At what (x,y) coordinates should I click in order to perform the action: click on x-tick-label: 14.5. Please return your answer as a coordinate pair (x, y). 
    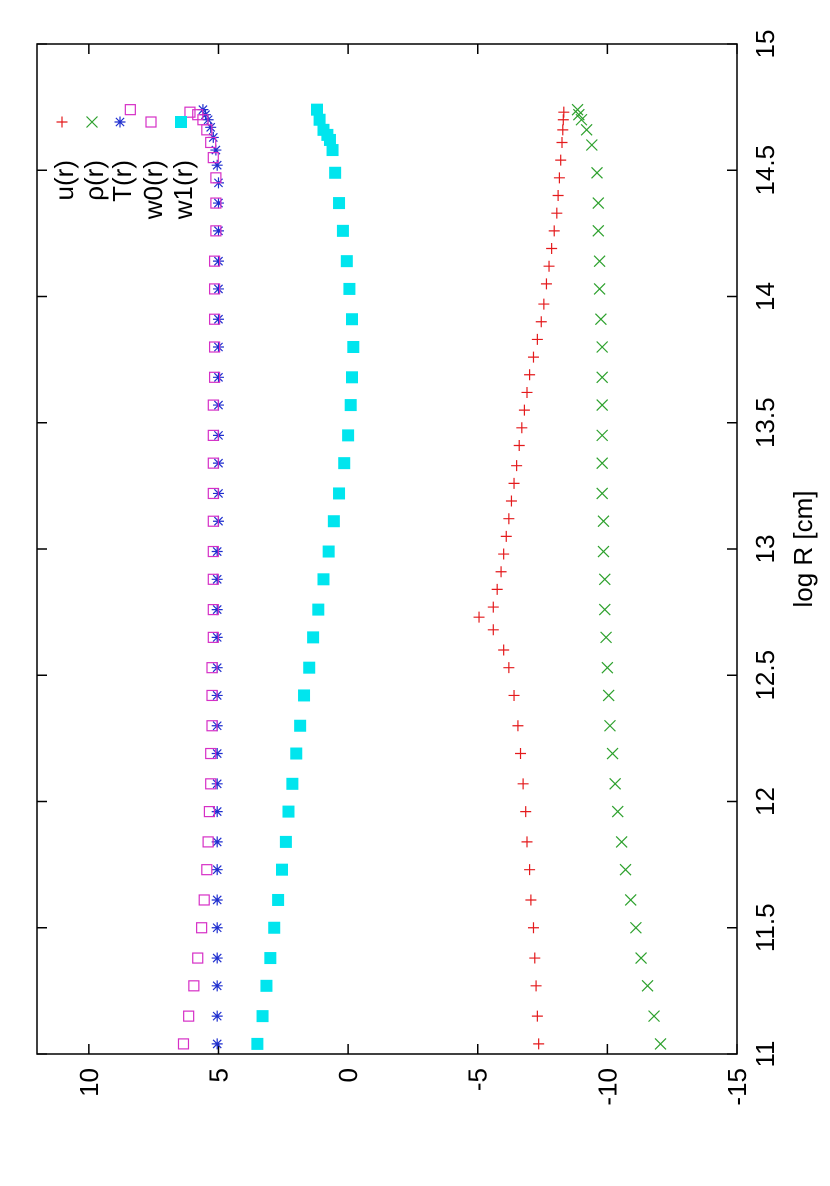
    Looking at the image, I should click on (765, 170).